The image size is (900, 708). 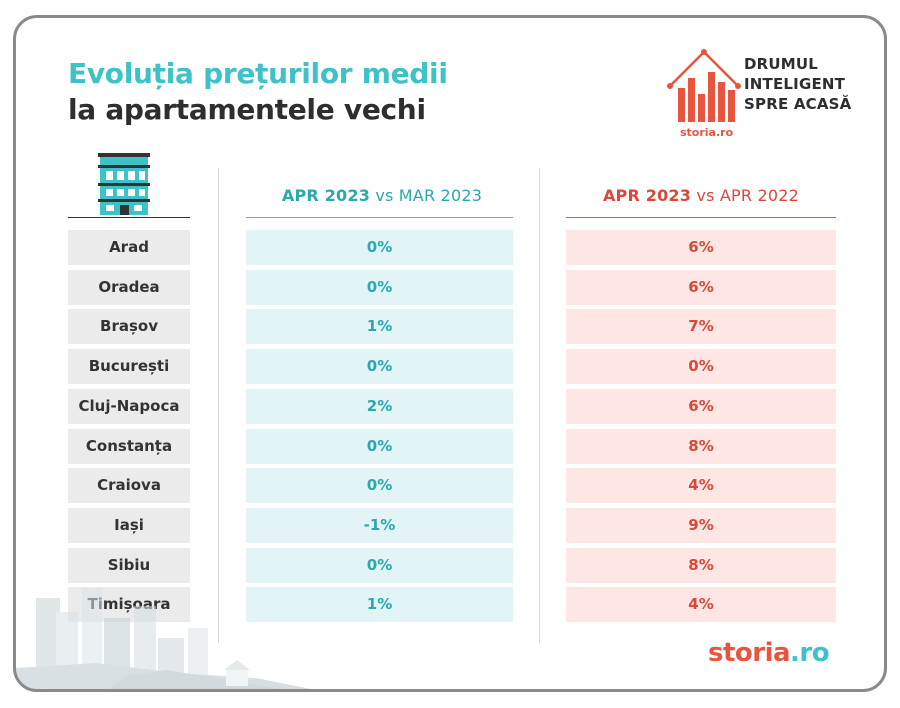 I want to click on brand-tagline: DRUMUL INTELIGENT SPRE ACASĂ, so click(x=797, y=84).